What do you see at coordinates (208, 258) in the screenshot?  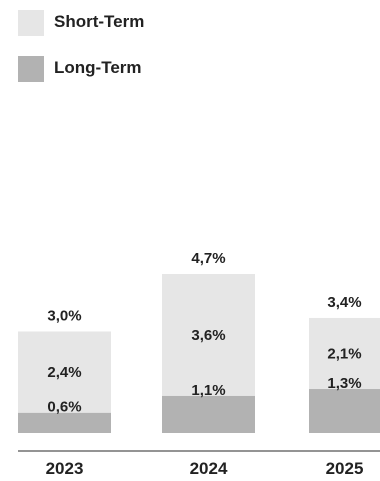 I see `total-label-2024: 4,7%` at bounding box center [208, 258].